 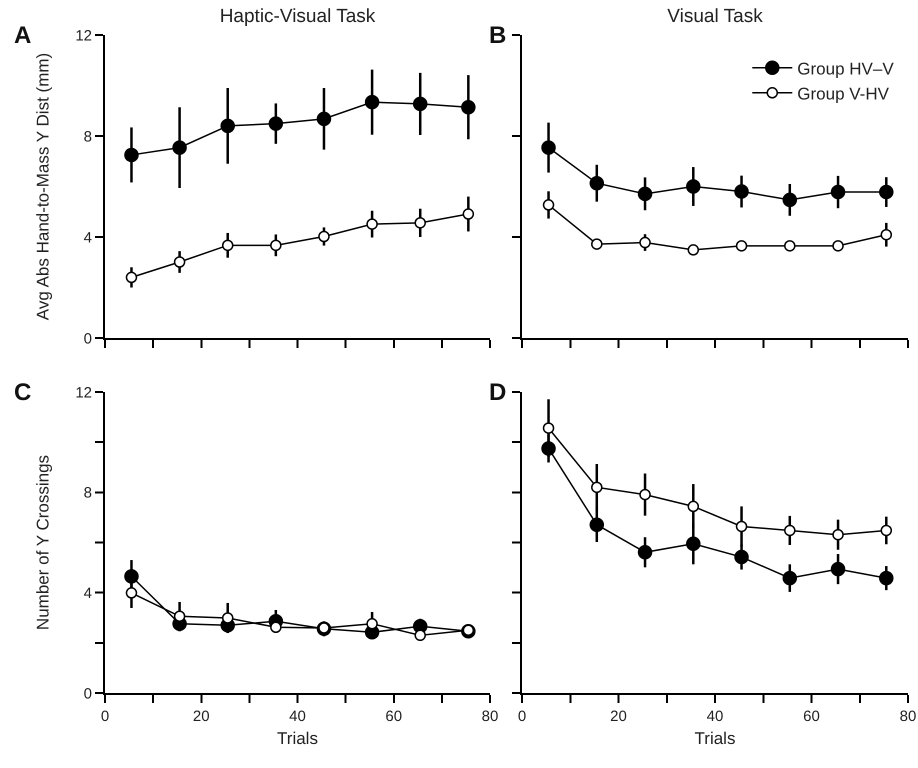 What do you see at coordinates (23, 392) in the screenshot?
I see `text: C` at bounding box center [23, 392].